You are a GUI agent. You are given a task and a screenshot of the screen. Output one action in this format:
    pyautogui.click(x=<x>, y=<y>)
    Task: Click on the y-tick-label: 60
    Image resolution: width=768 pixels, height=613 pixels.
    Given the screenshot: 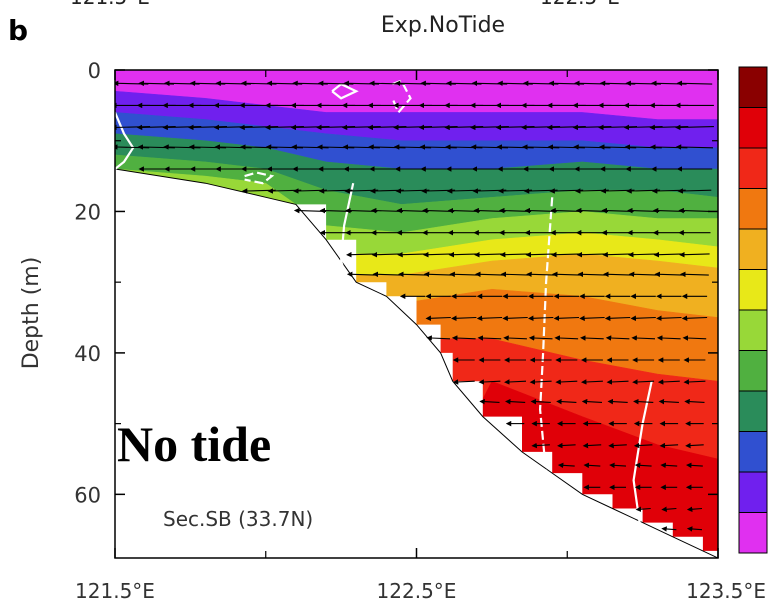 What is the action you would take?
    pyautogui.click(x=87, y=495)
    